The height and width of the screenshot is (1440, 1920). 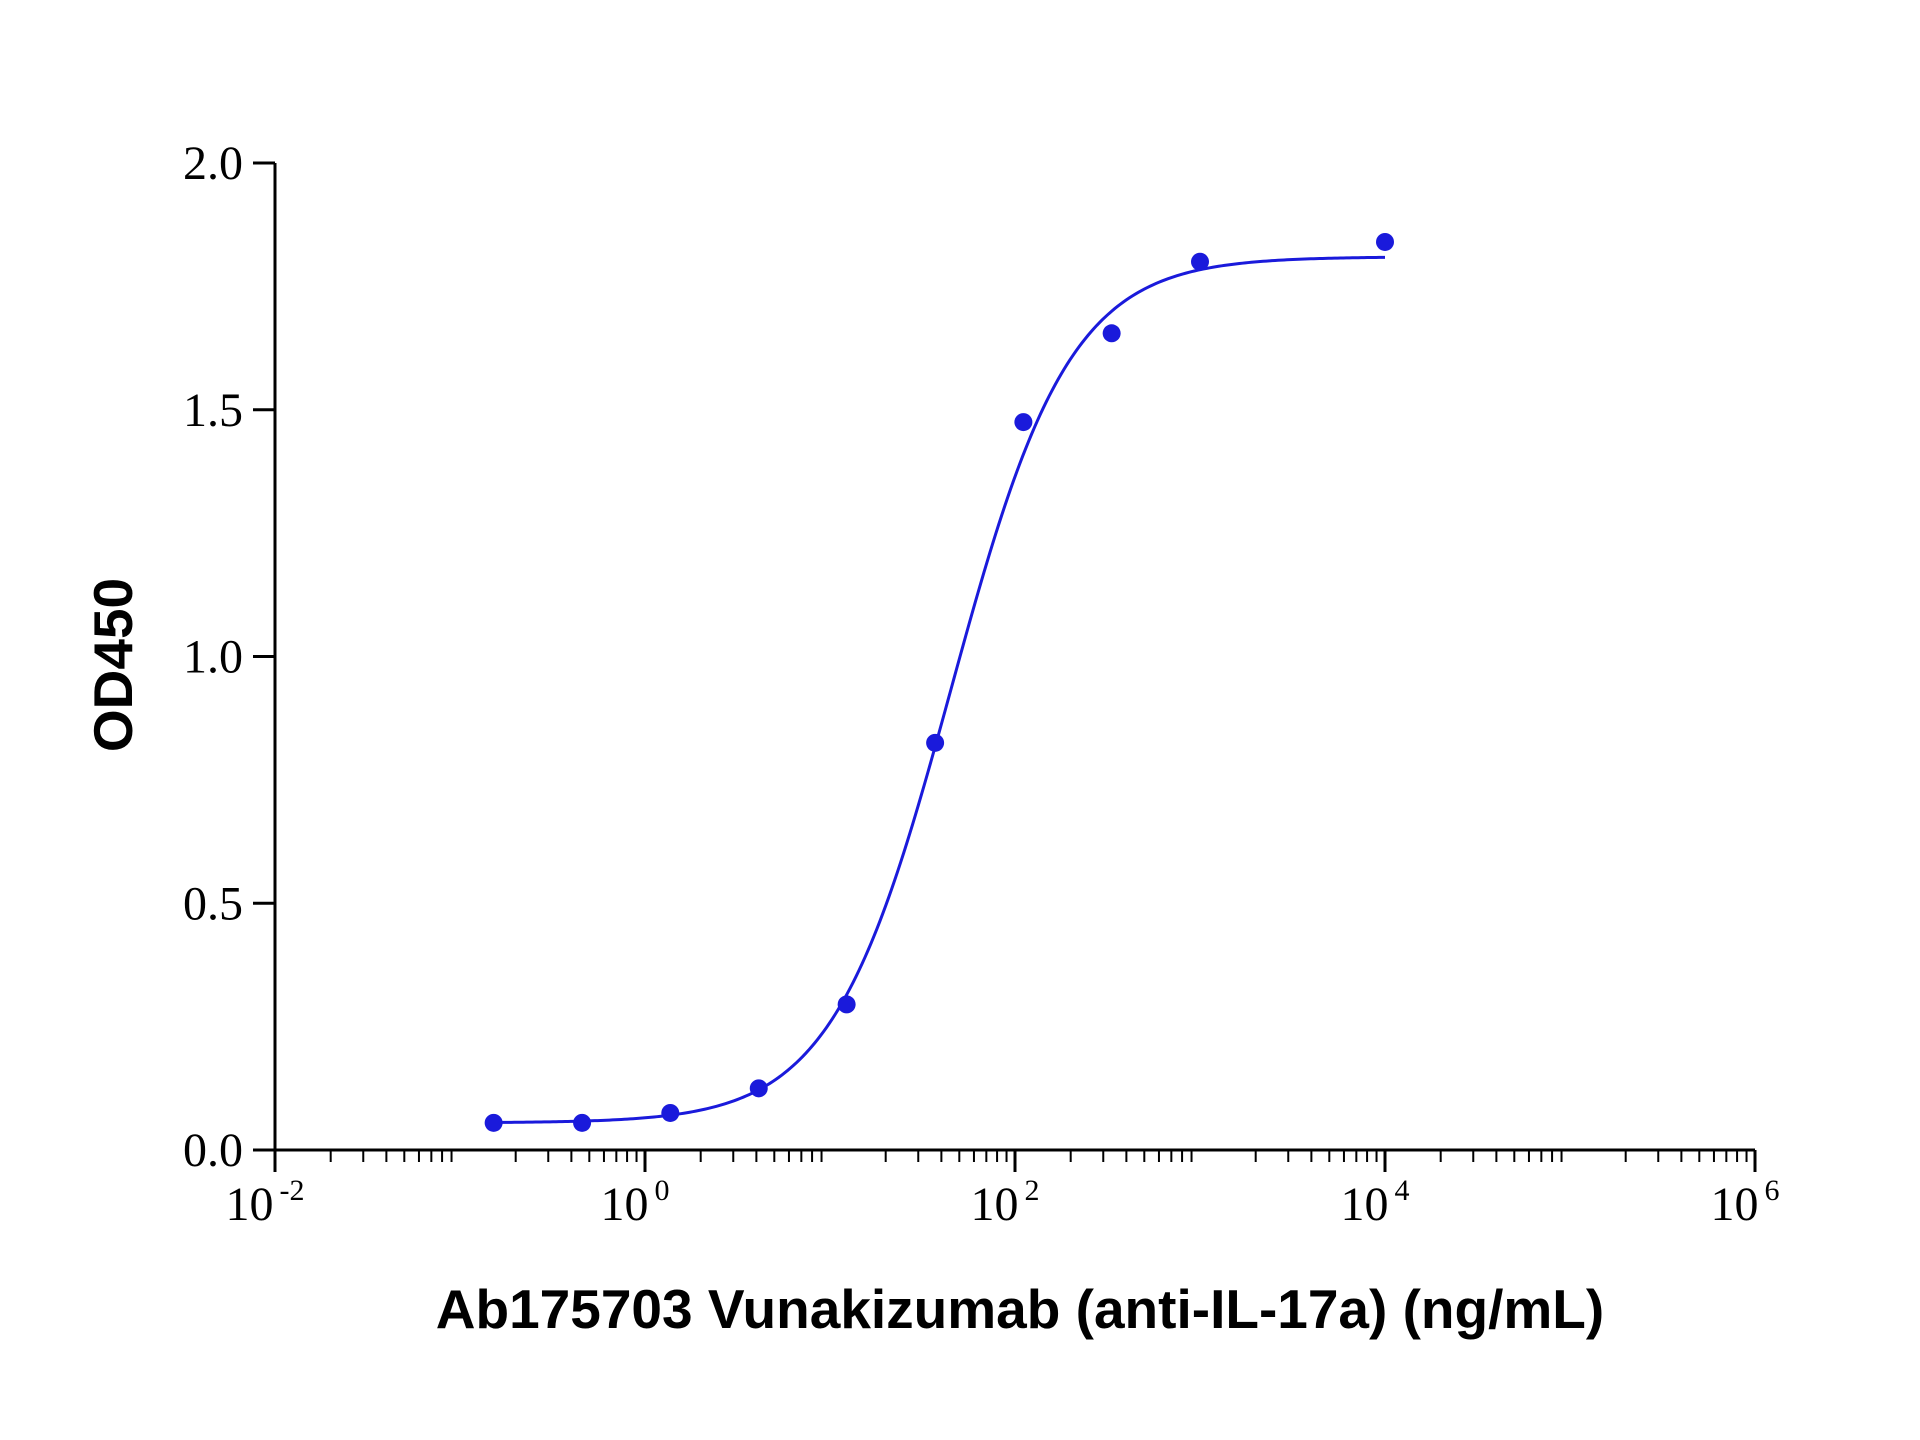 I want to click on y-tick-label: 0.0, so click(x=213, y=1150).